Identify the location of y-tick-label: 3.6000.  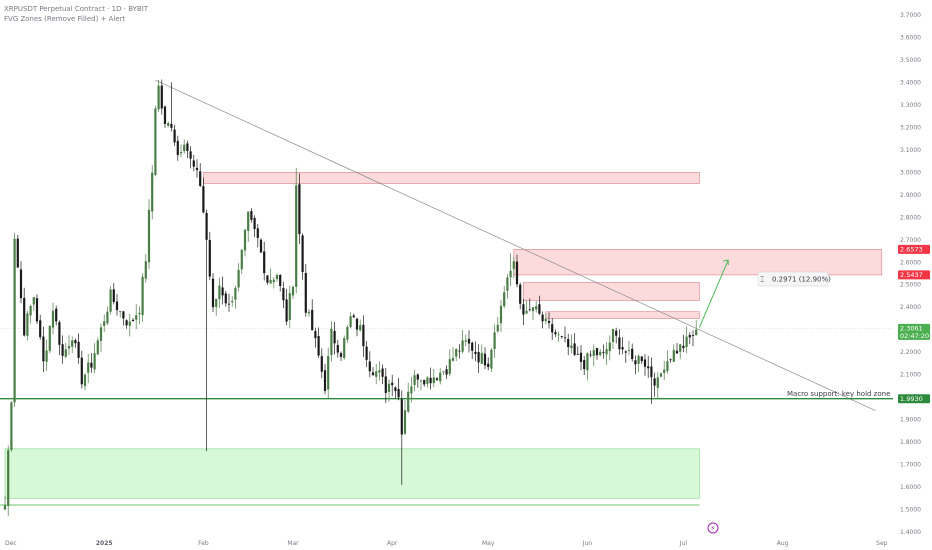
(910, 37).